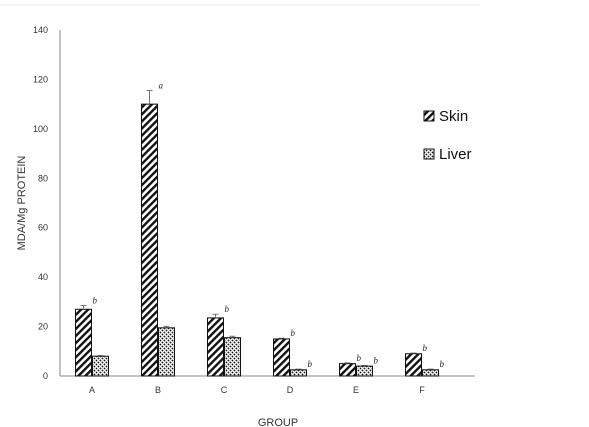  Describe the element at coordinates (43, 327) in the screenshot. I see `y-tick-label: 20` at that location.